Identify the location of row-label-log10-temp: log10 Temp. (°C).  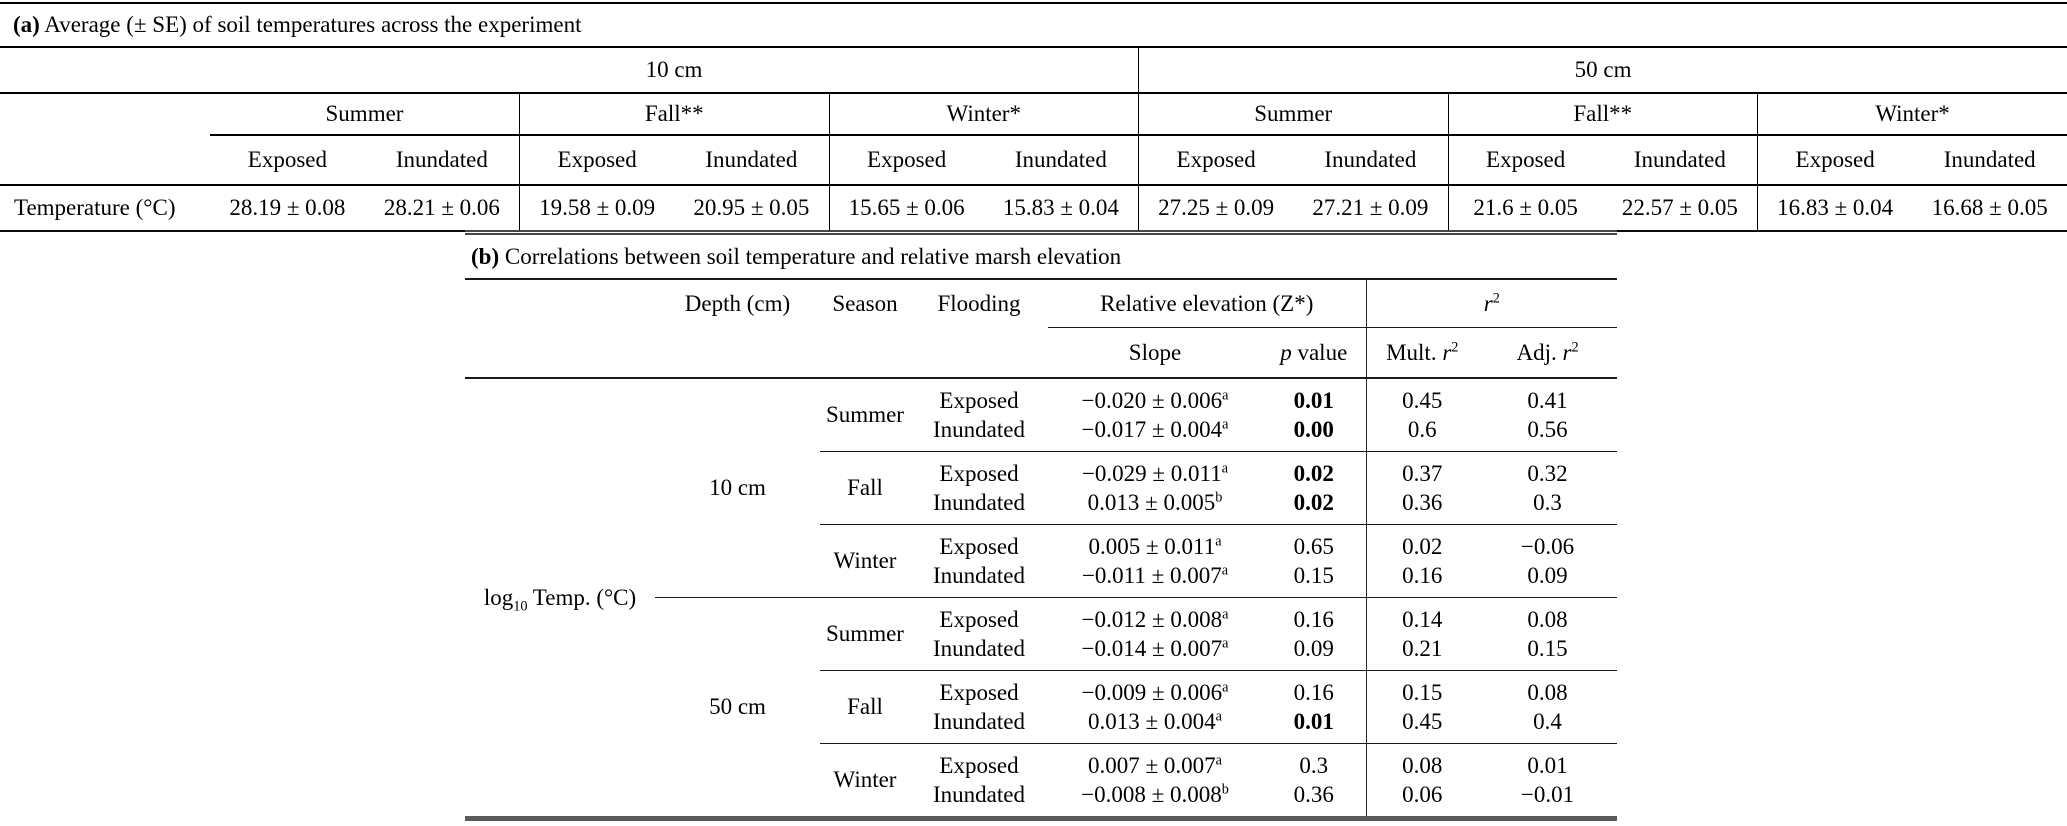
(560, 598).